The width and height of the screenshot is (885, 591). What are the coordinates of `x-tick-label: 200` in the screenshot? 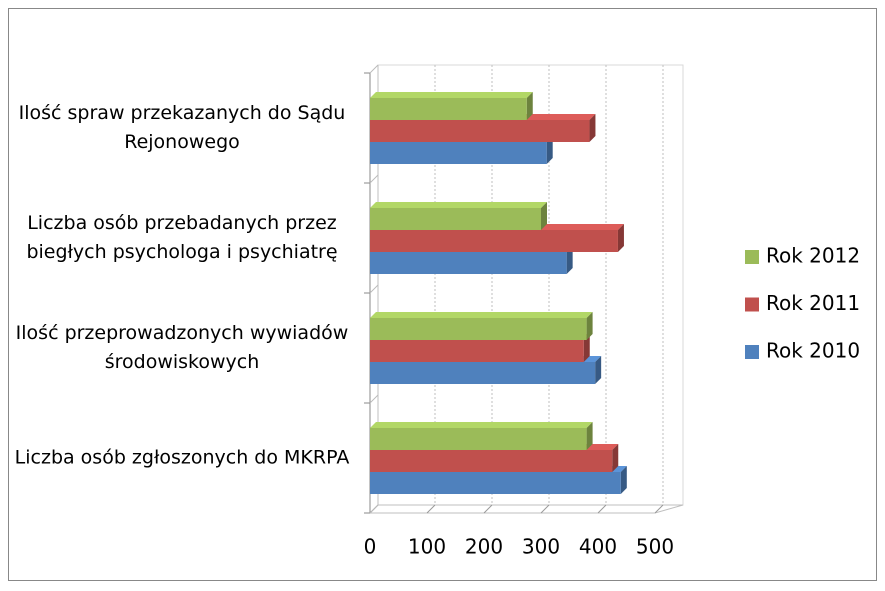 It's located at (484, 547).